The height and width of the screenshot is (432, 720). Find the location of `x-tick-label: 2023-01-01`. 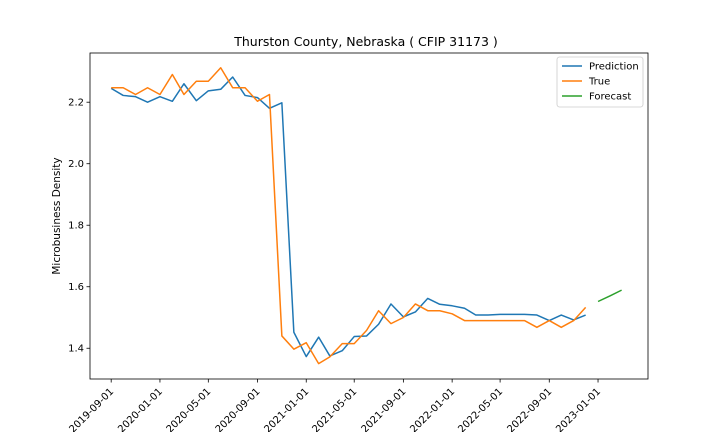

x-tick-label: 2023-01-01 is located at coordinates (578, 409).